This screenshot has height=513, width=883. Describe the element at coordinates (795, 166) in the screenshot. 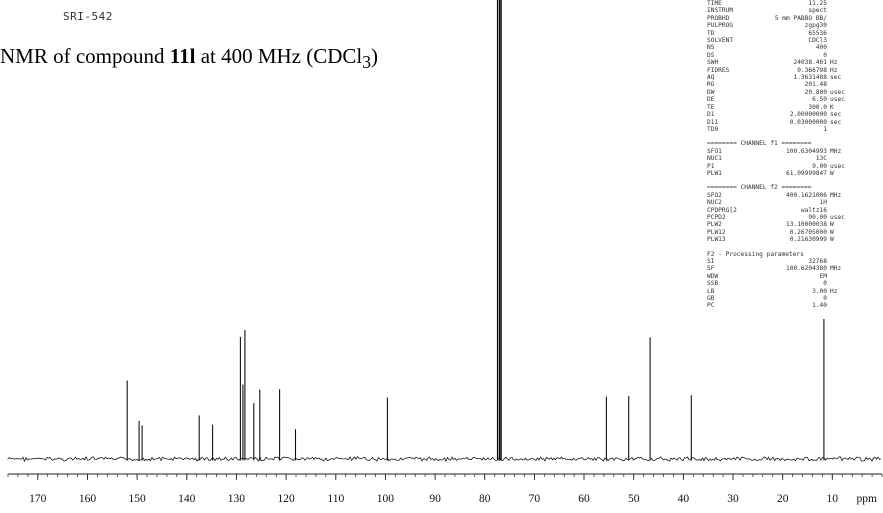

I see `param-row: P1 9.00 usec` at that location.